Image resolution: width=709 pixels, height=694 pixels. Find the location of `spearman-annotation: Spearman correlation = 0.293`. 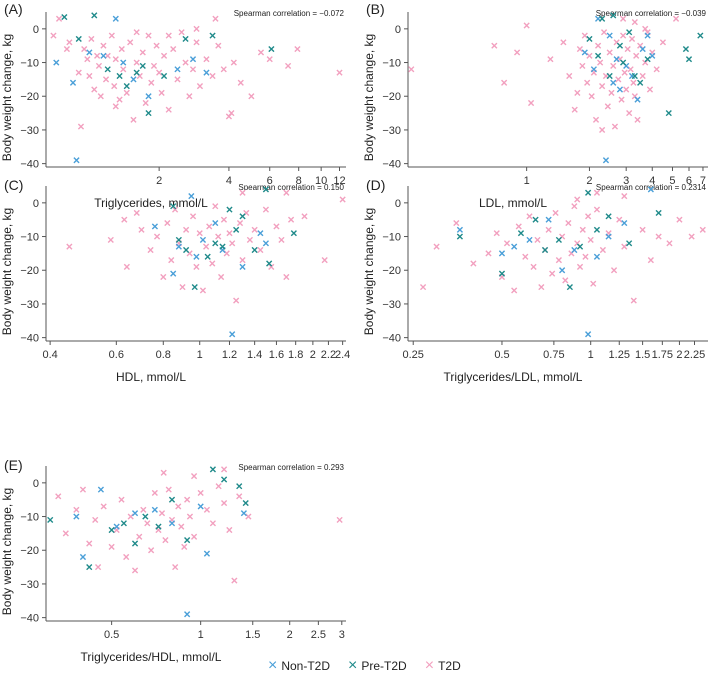

spearman-annotation: Spearman correlation = 0.293 is located at coordinates (291, 467).